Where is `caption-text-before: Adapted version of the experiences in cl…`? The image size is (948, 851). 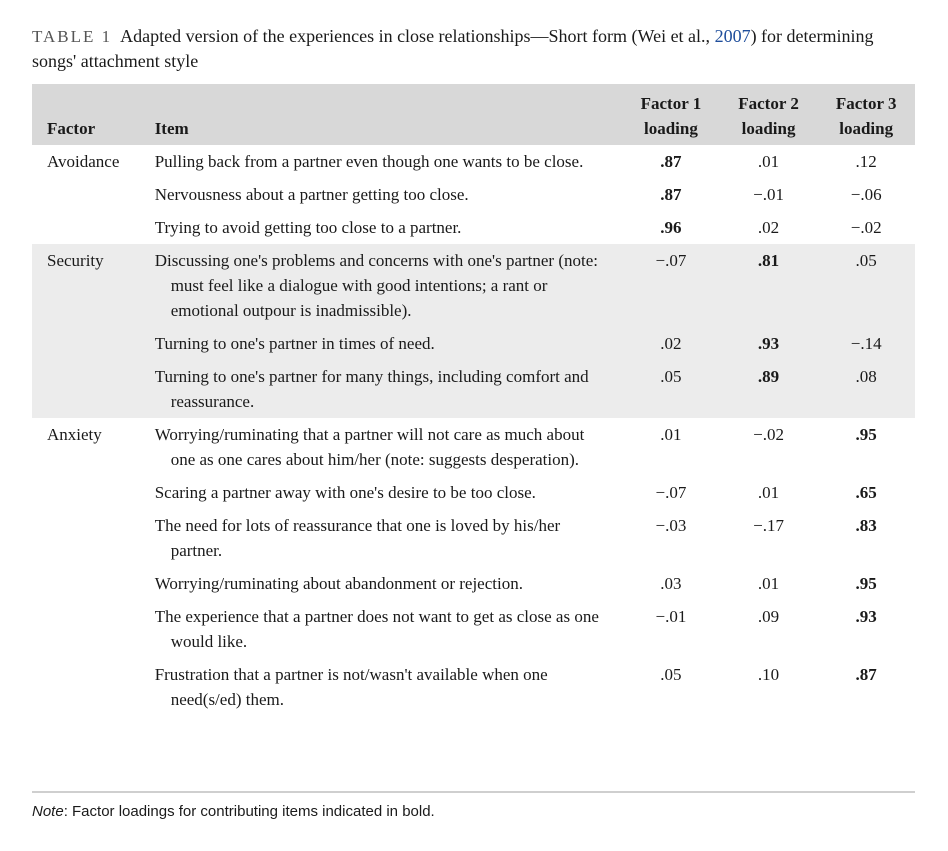 caption-text-before: Adapted version of the experiences in cl… is located at coordinates (417, 36).